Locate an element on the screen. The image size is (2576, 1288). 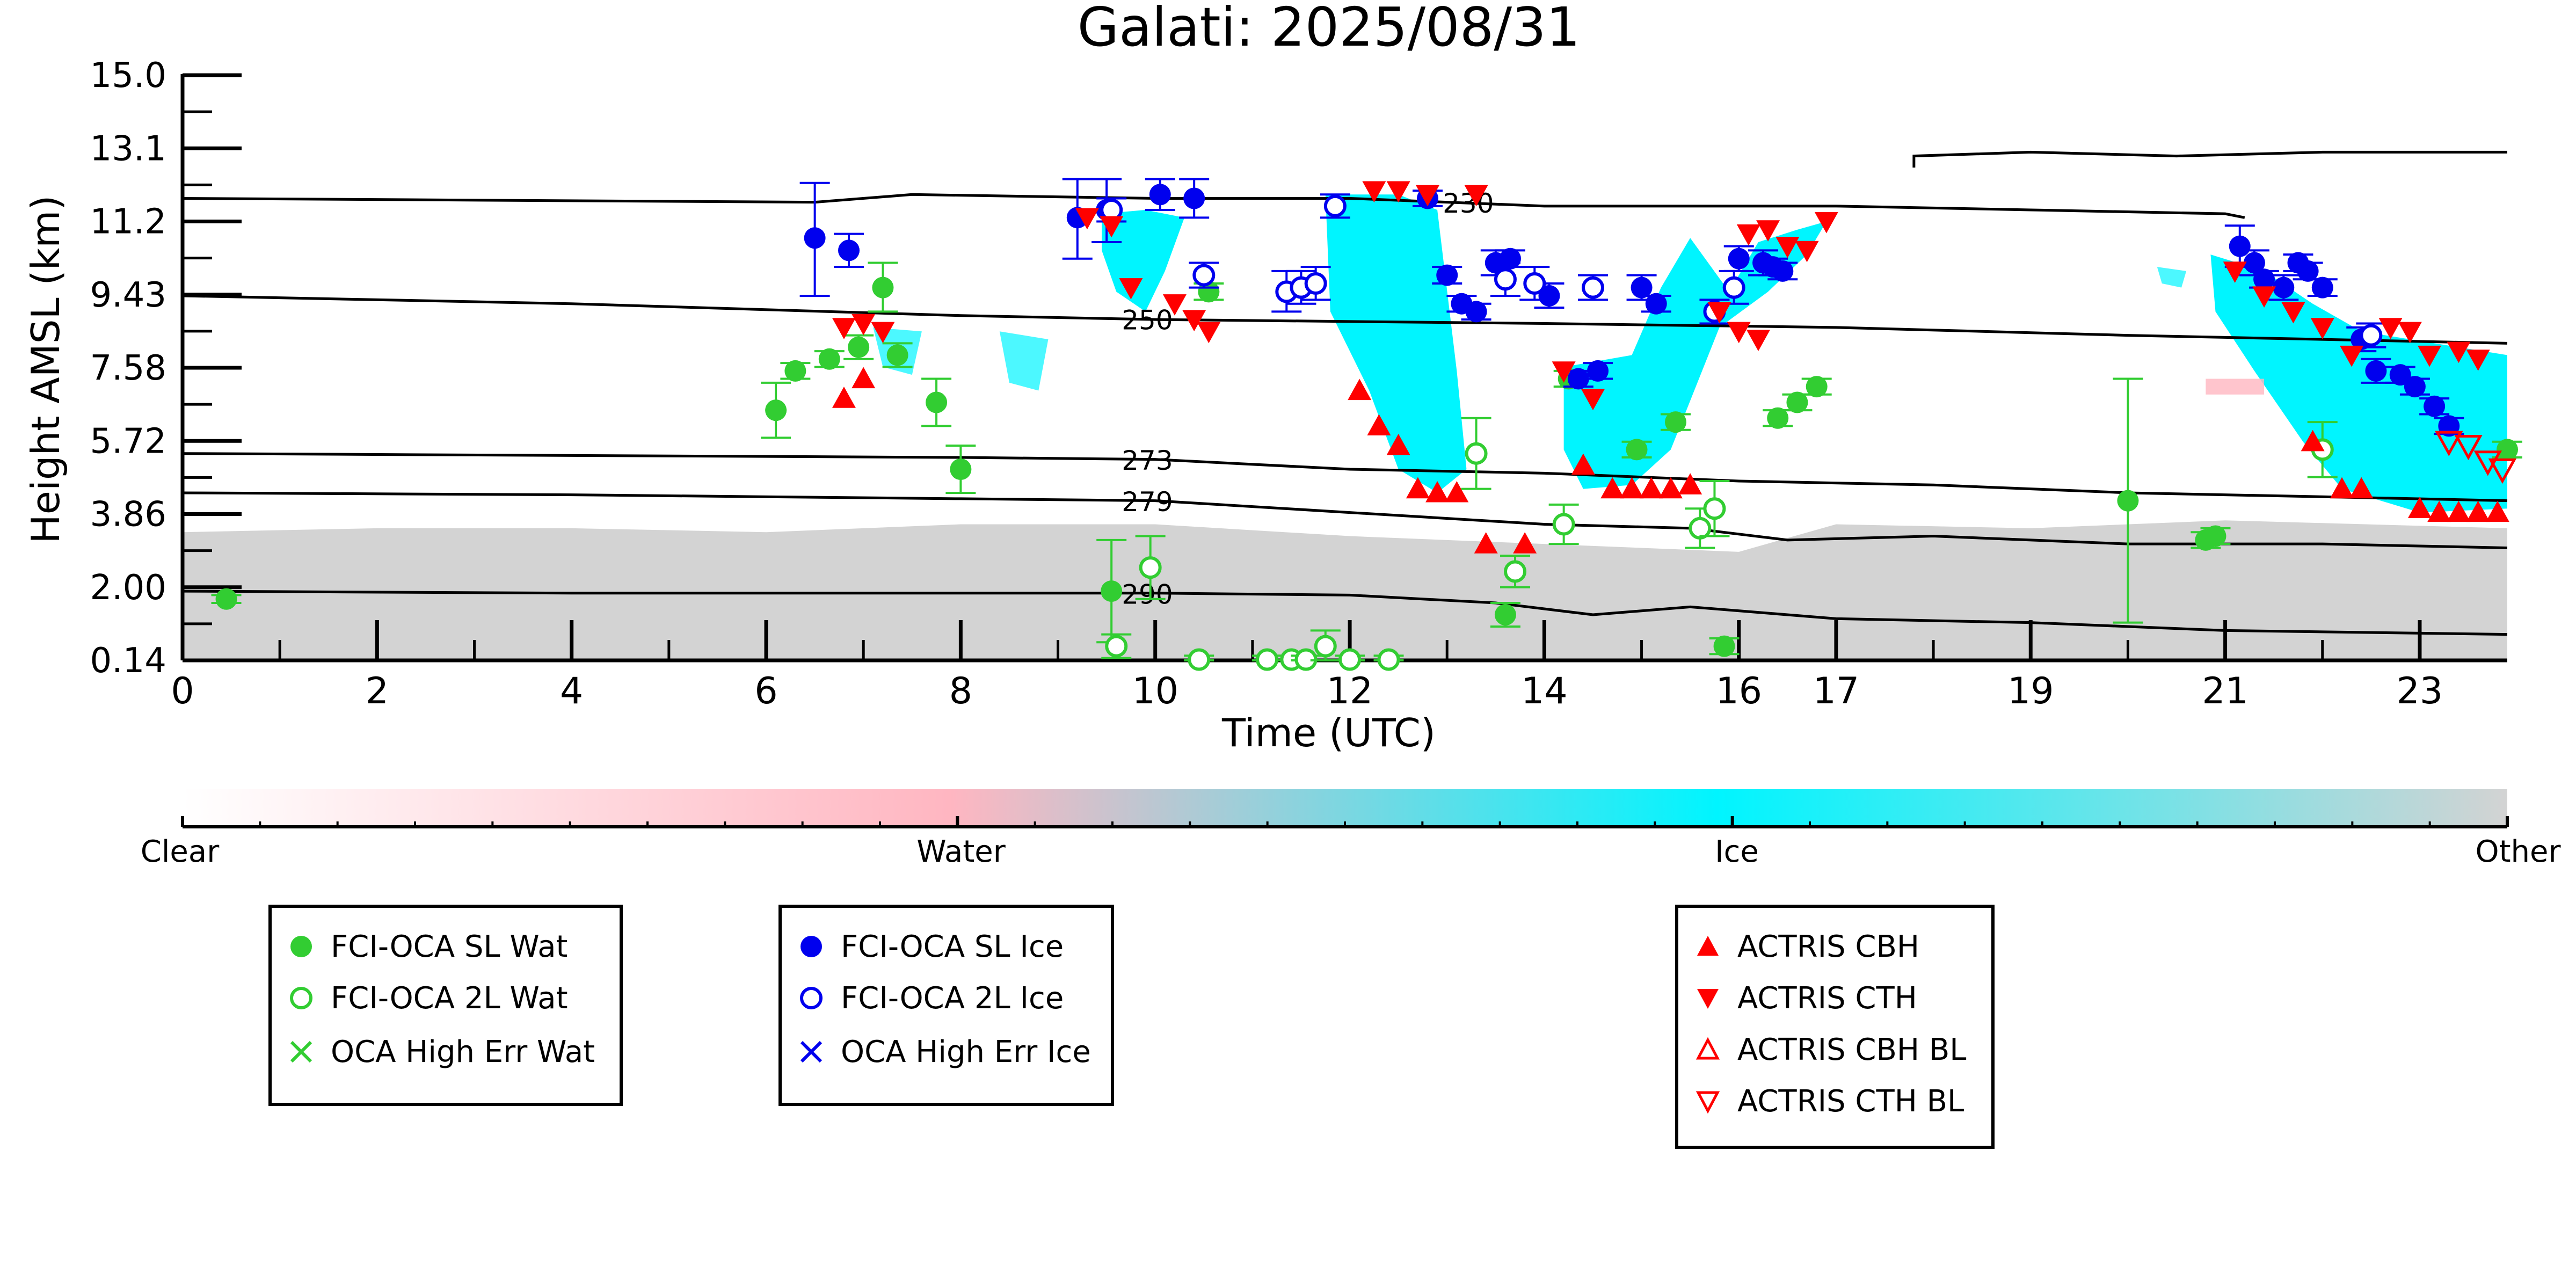
colorbar: Clear Water Ice Other is located at coordinates (1351, 829).